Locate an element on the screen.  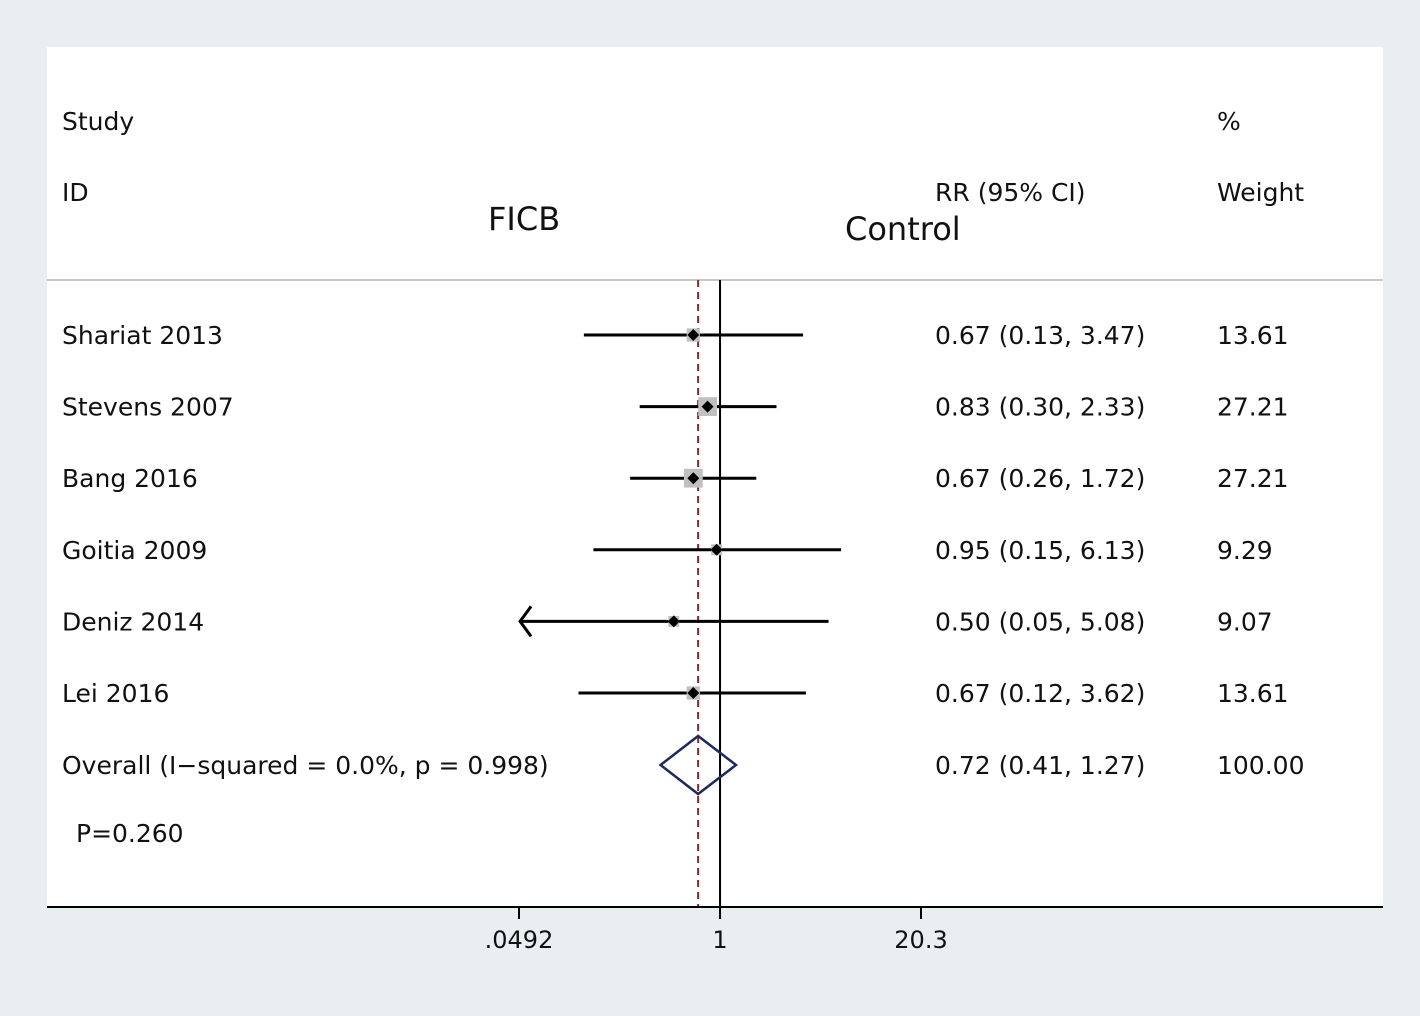
study-weight: 9.29 is located at coordinates (1245, 550).